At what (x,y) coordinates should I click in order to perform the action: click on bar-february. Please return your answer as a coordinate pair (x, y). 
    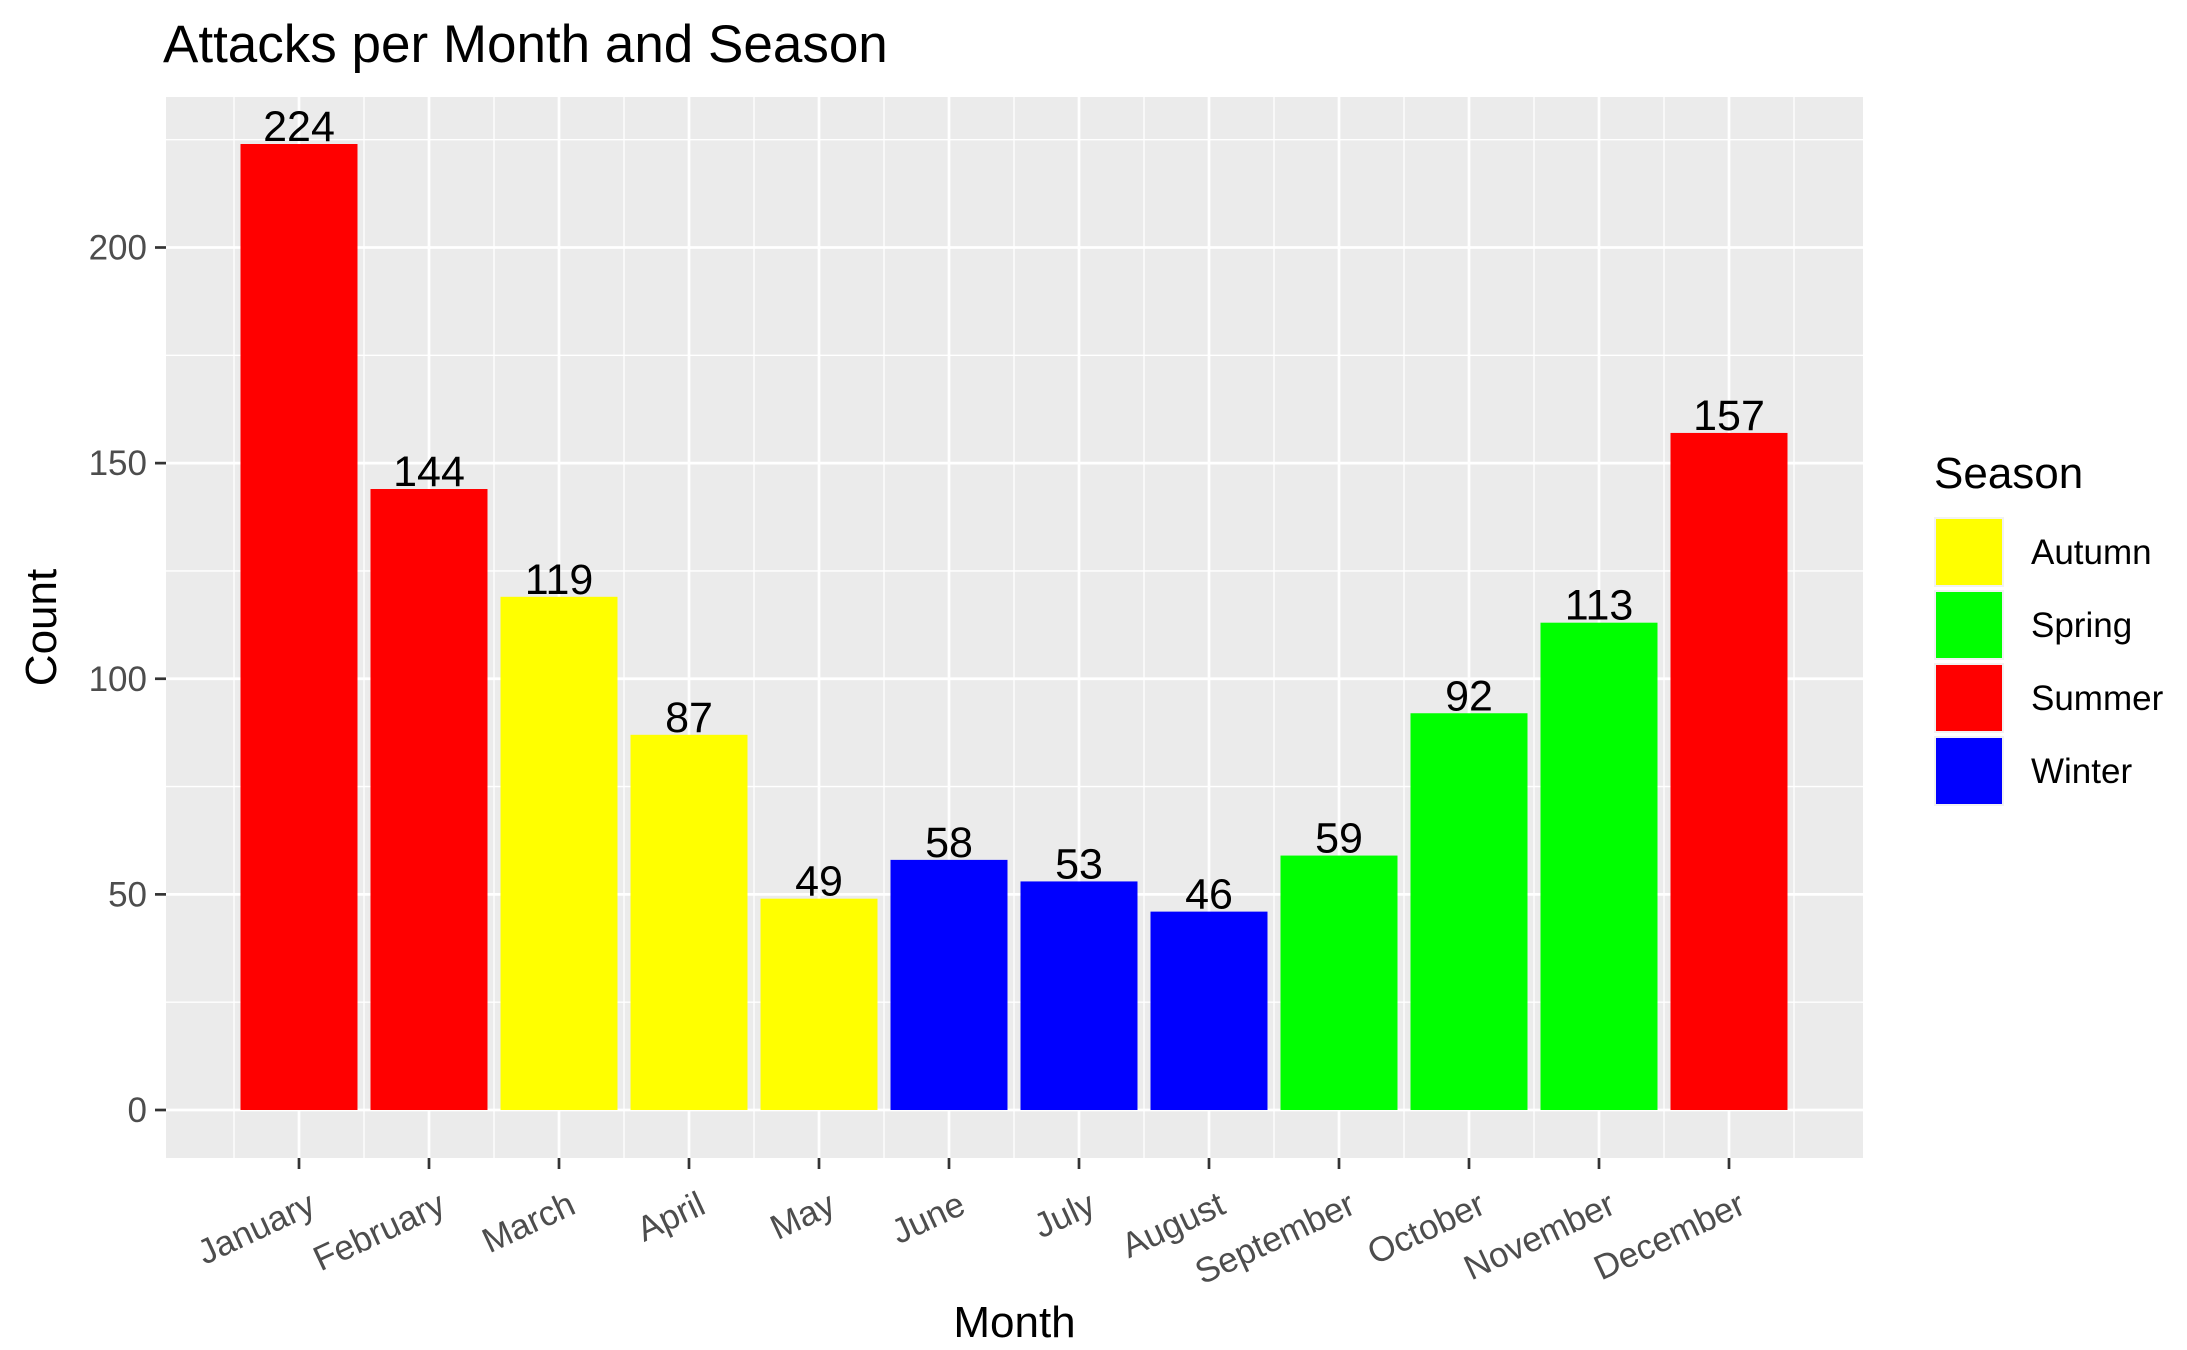
    Looking at the image, I should click on (429, 799).